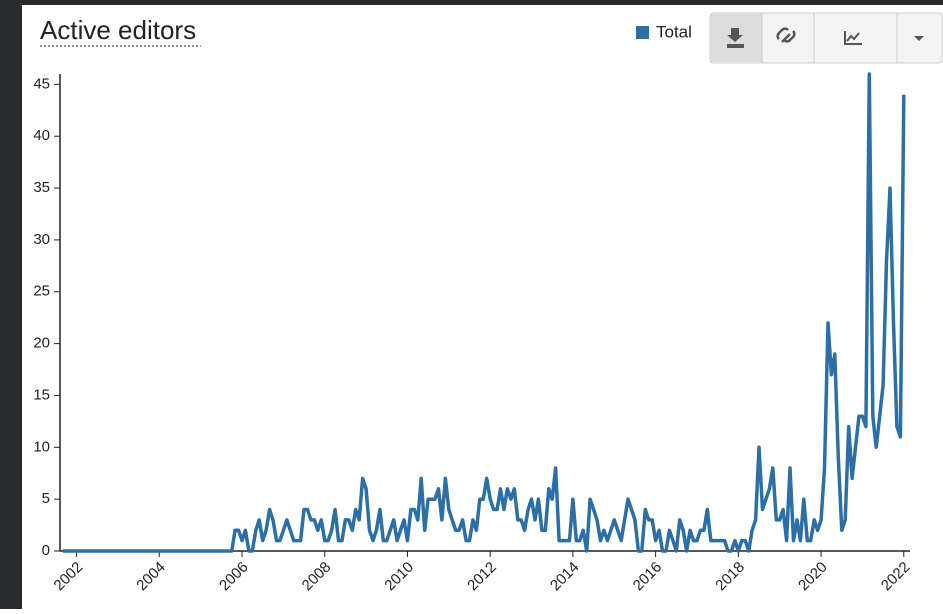 This screenshot has width=943, height=614. What do you see at coordinates (786, 35) in the screenshot?
I see `link-button` at bounding box center [786, 35].